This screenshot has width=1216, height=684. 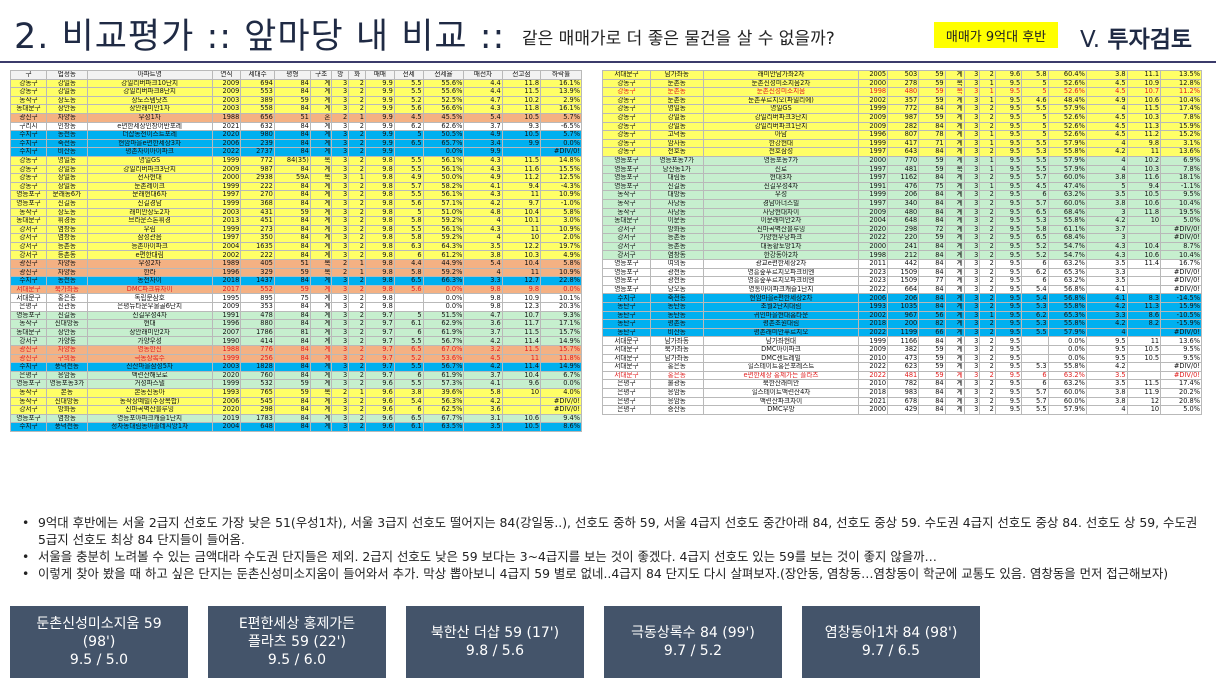 I want to click on table-cell: 동천동, so click(x=66, y=281).